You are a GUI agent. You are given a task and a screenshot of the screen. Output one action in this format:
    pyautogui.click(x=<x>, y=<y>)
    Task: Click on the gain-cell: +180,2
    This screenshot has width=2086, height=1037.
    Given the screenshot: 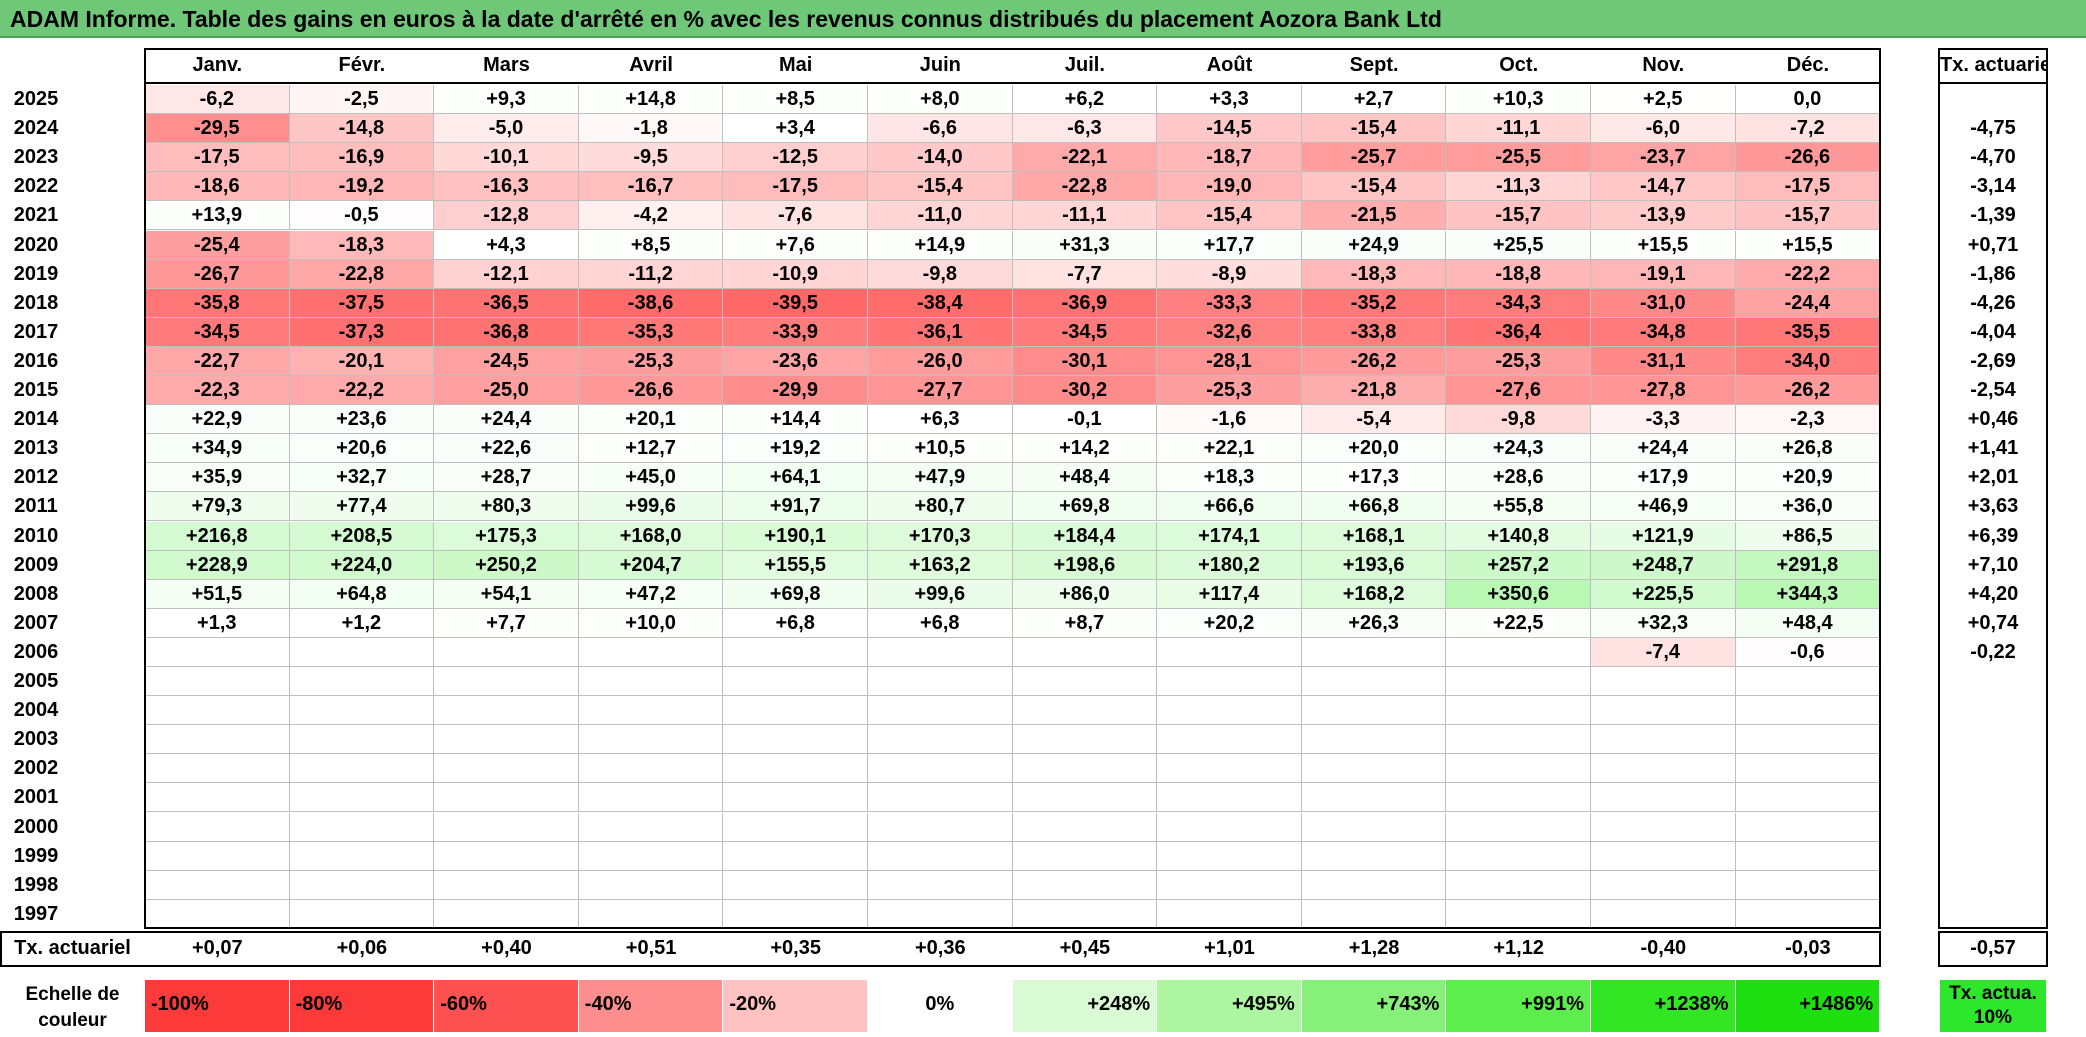 What is the action you would take?
    pyautogui.click(x=1229, y=565)
    